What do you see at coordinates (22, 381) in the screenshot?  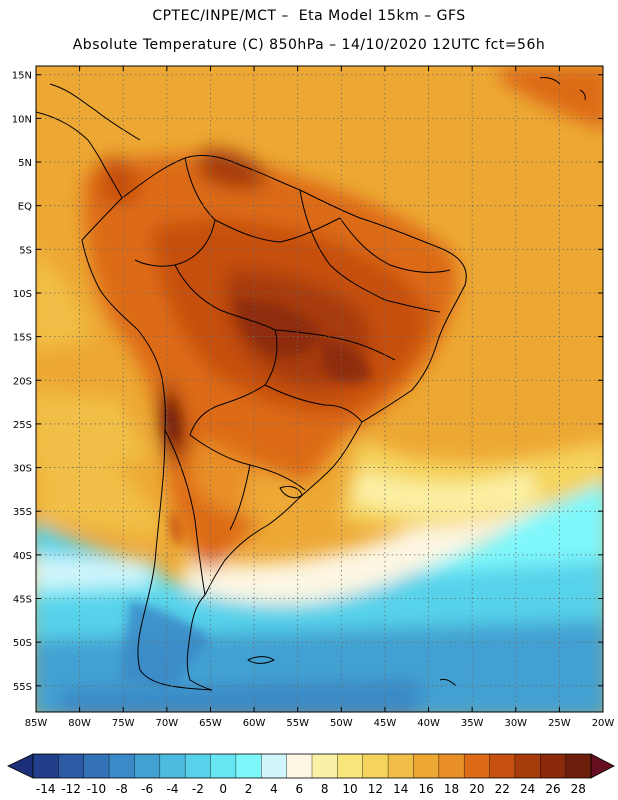 I see `lat-tick-label: 20S` at bounding box center [22, 381].